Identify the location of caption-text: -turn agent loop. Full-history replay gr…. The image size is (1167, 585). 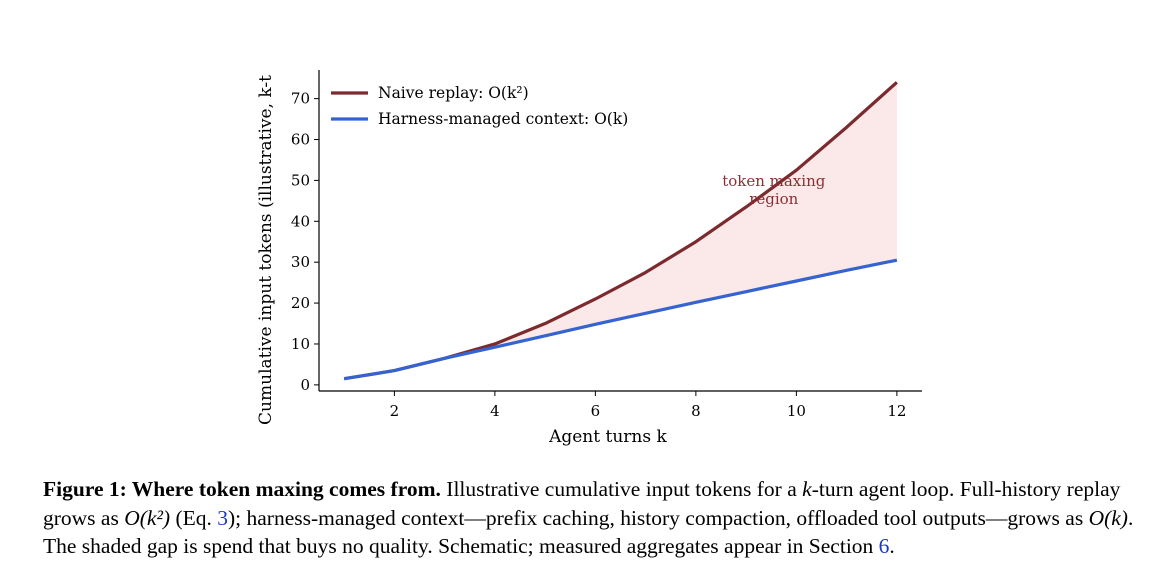
(582, 503).